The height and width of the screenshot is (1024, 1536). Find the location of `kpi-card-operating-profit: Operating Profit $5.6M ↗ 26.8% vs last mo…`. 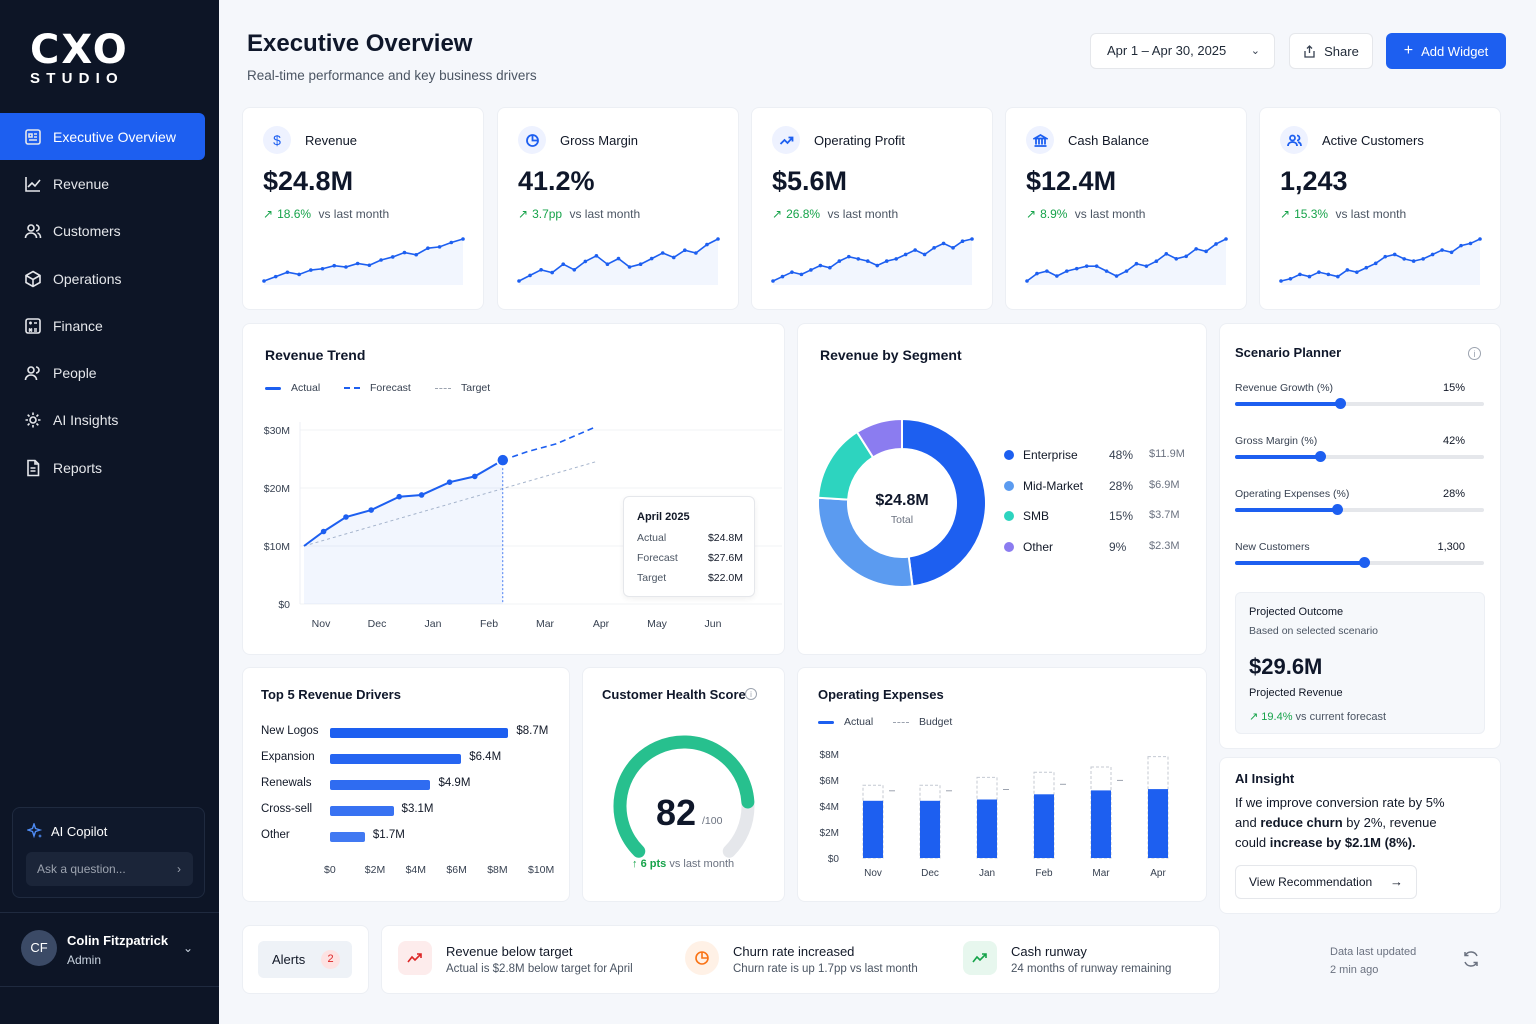

kpi-card-operating-profit: Operating Profit $5.6M ↗ 26.8% vs last mo… is located at coordinates (872, 208).